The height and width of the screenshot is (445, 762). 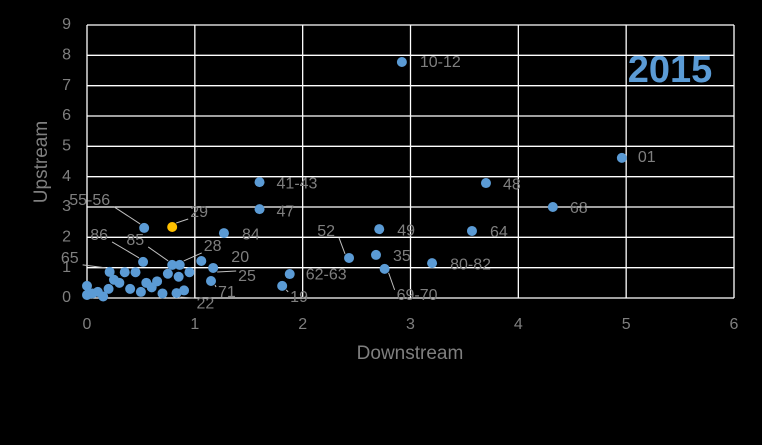 What do you see at coordinates (326, 231) in the screenshot?
I see `data-label: 52` at bounding box center [326, 231].